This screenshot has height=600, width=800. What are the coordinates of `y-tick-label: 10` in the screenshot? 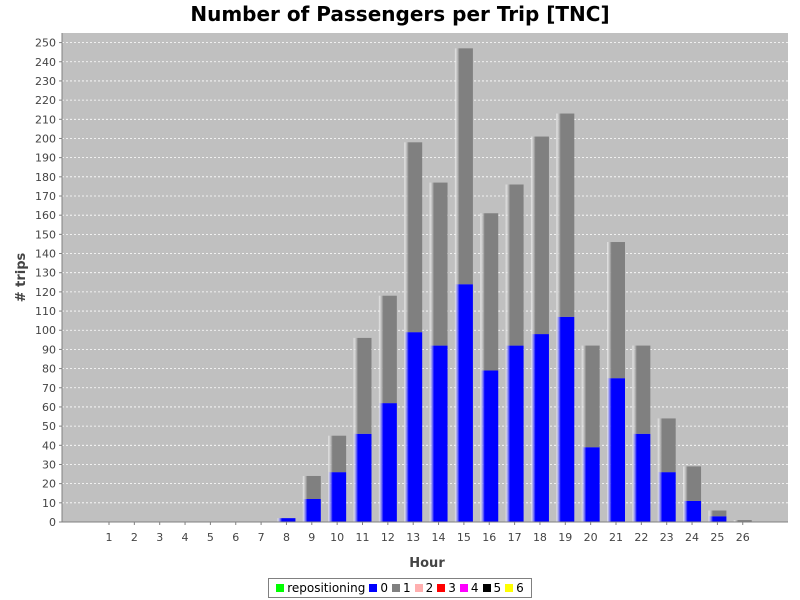 It's located at (49, 503).